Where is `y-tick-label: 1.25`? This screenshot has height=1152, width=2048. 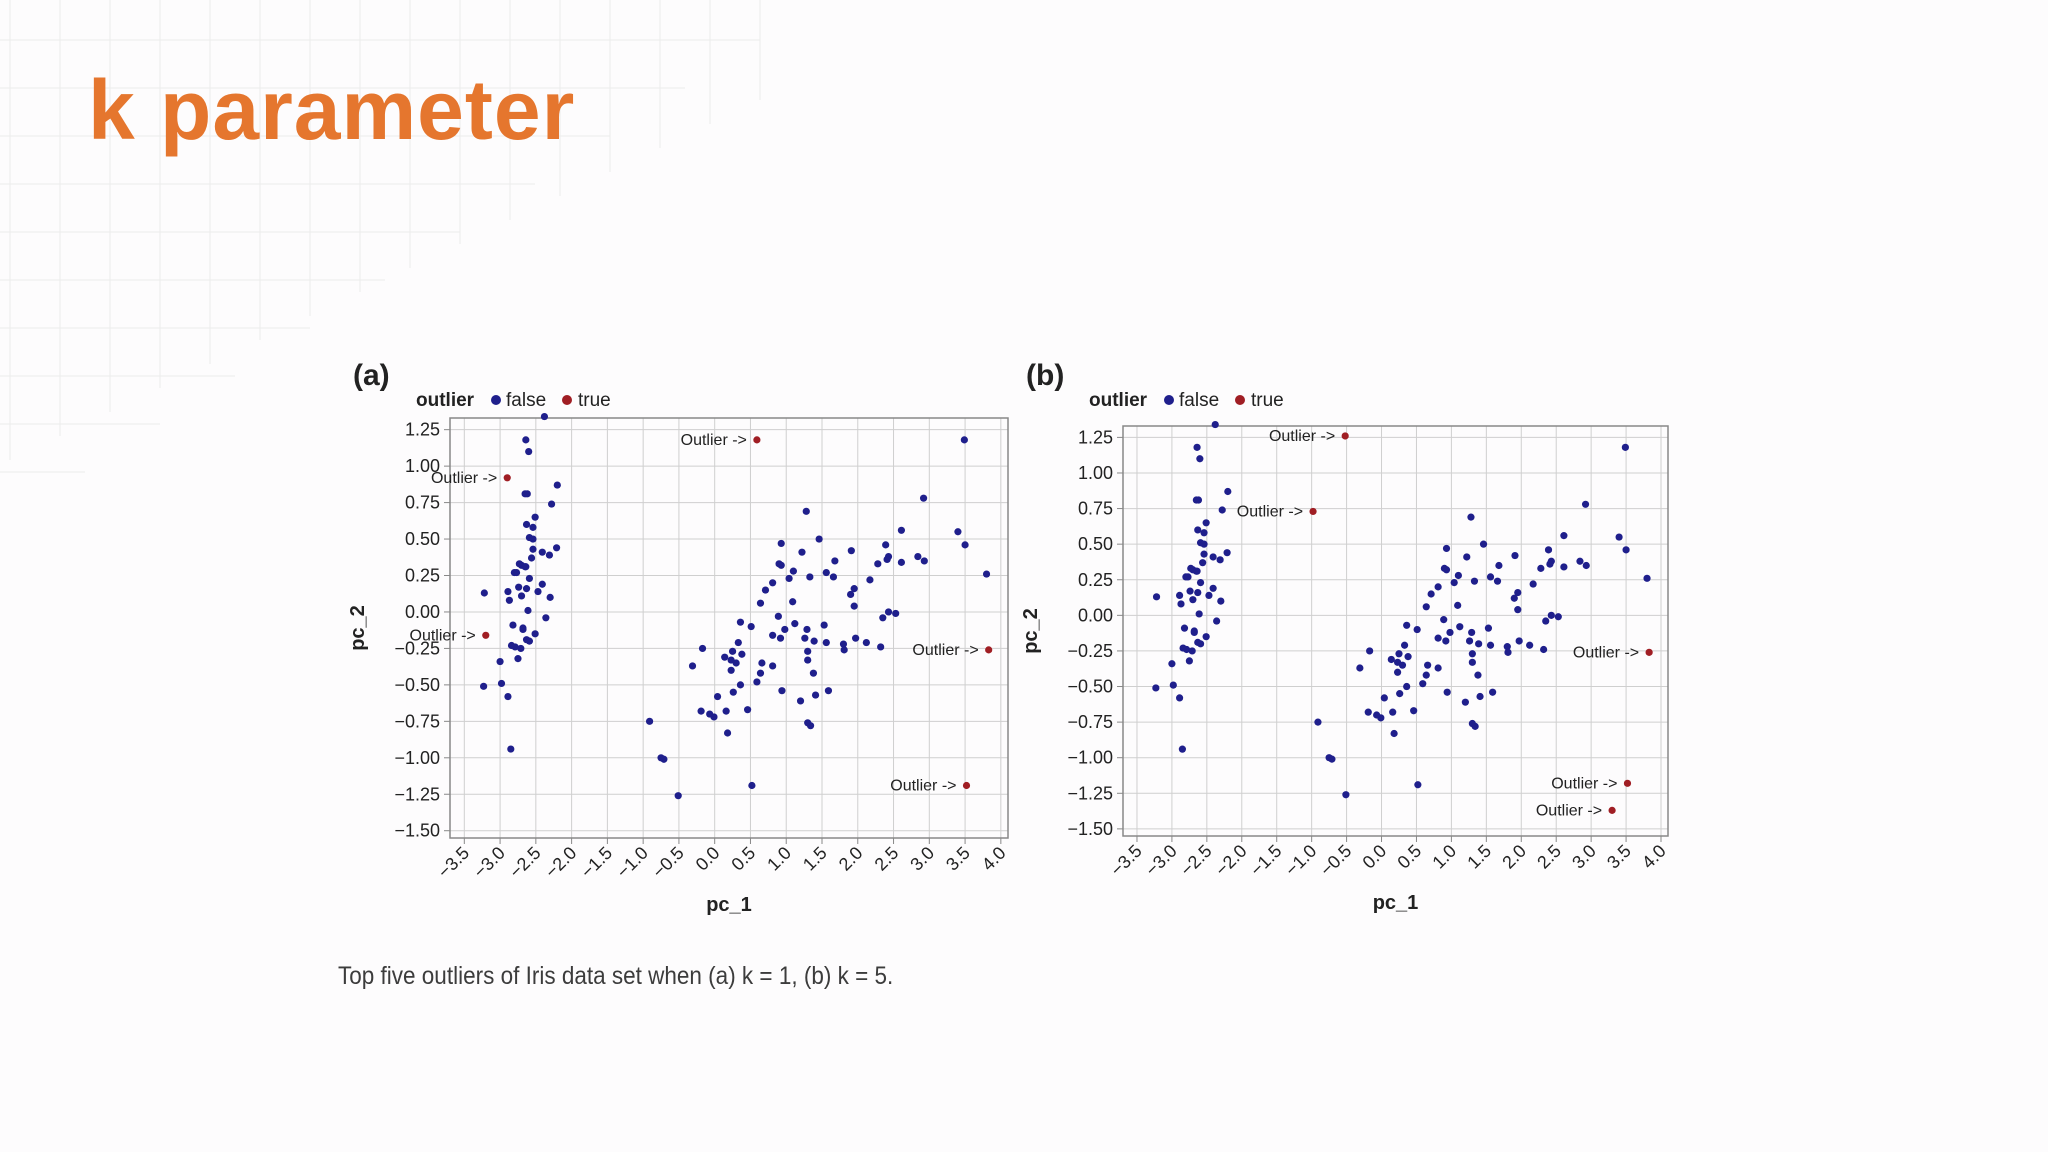 y-tick-label: 1.25 is located at coordinates (422, 430).